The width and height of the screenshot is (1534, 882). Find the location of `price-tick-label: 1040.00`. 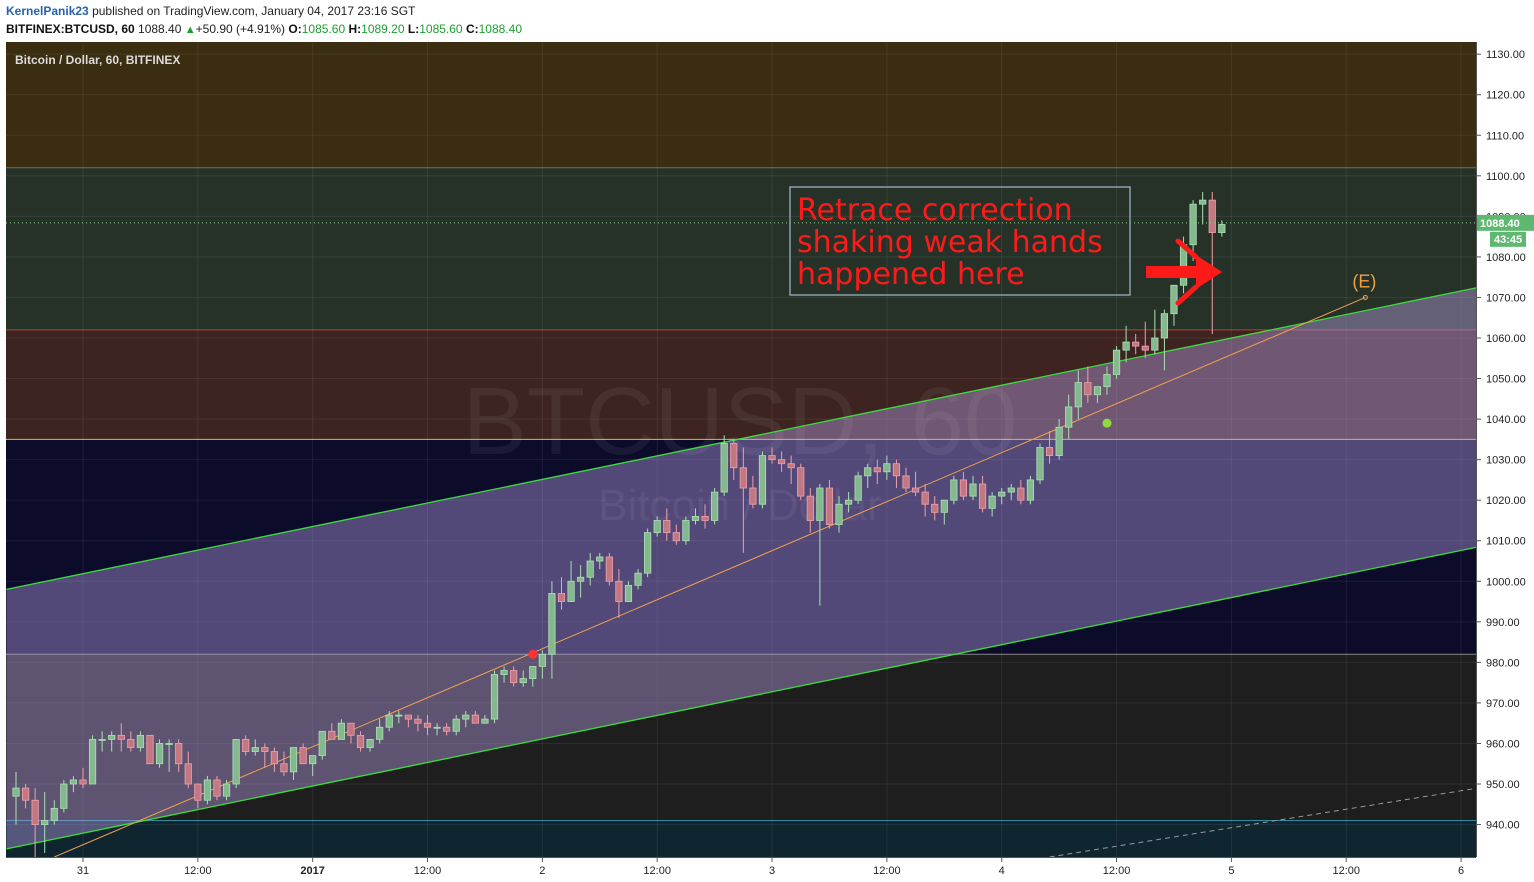

price-tick-label: 1040.00 is located at coordinates (1506, 420).